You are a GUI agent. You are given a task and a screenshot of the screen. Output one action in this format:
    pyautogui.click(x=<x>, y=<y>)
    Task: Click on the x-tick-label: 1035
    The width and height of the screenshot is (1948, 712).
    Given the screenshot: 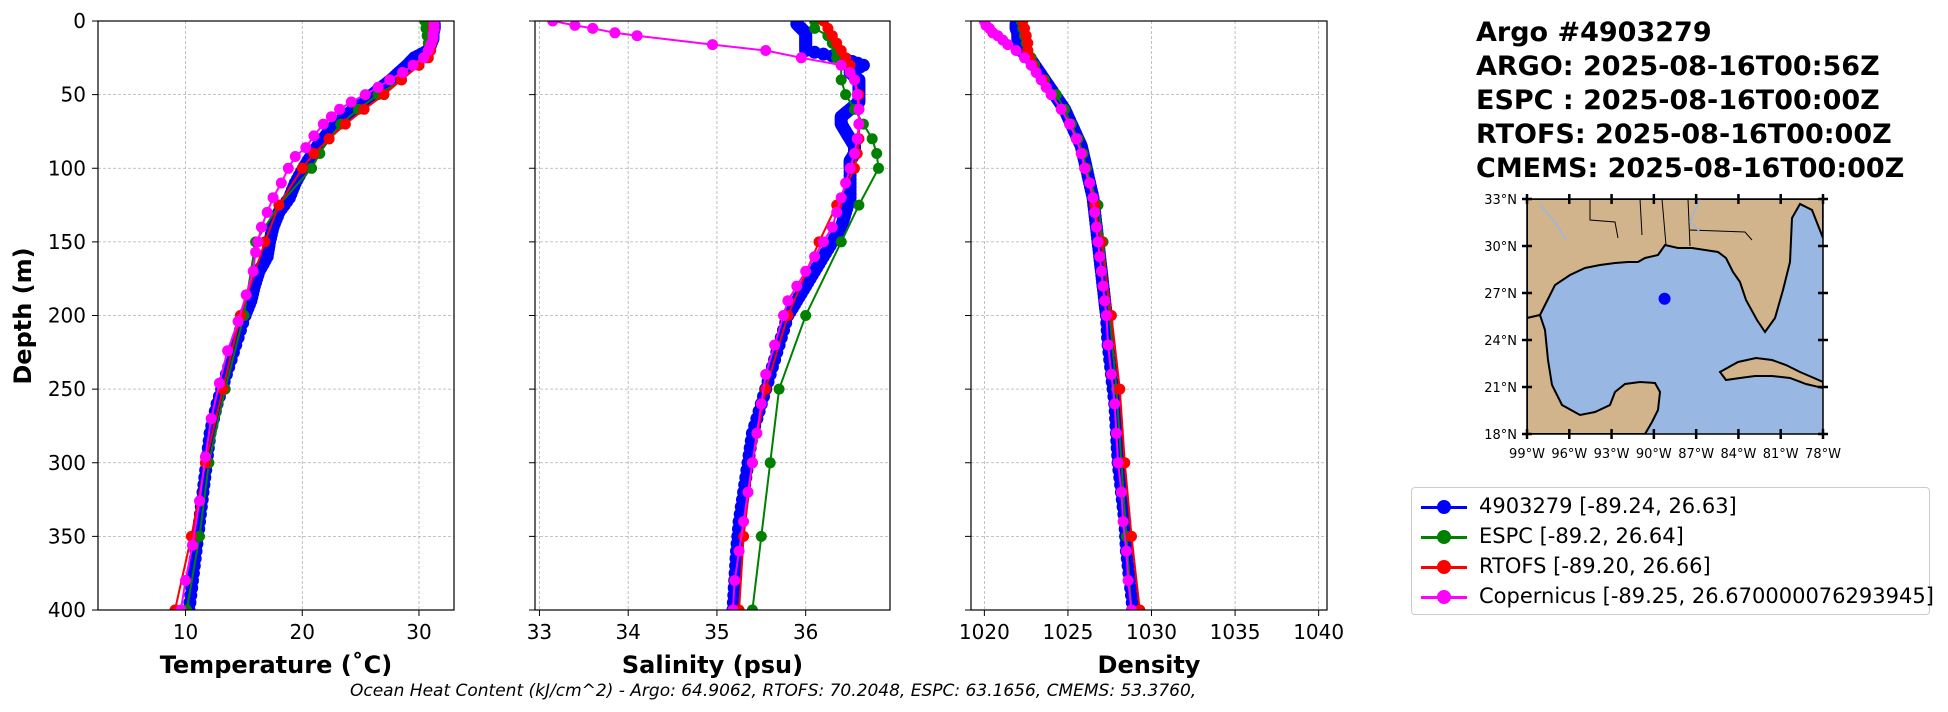 What is the action you would take?
    pyautogui.click(x=1235, y=632)
    